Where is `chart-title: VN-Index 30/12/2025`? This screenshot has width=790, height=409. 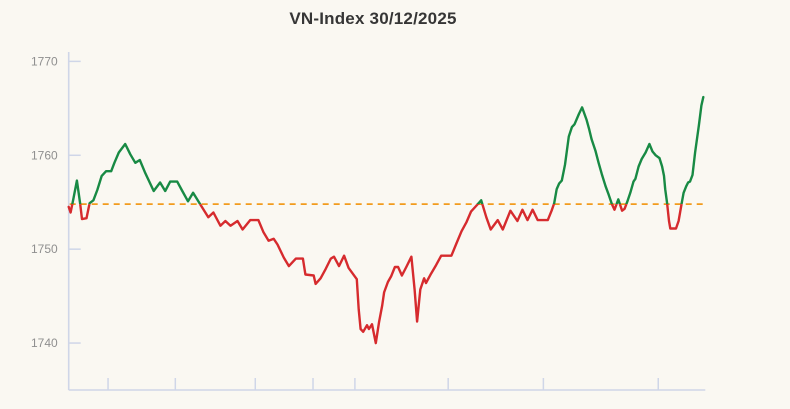
chart-title: VN-Index 30/12/2025 is located at coordinates (373, 18).